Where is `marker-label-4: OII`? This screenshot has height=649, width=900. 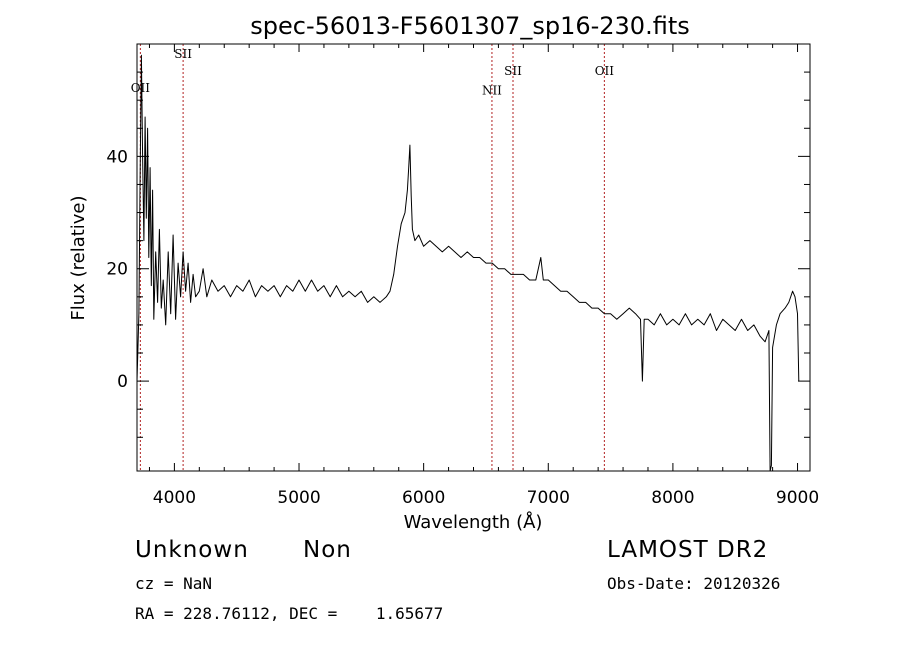
marker-label-4: OII is located at coordinates (605, 71).